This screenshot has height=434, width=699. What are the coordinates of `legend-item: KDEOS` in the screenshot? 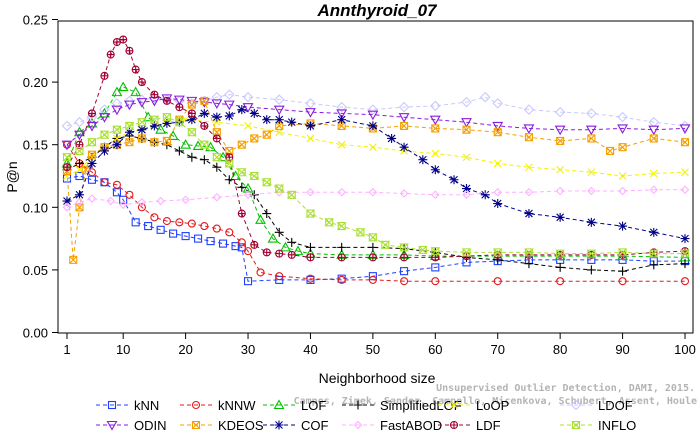 It's located at (222, 425).